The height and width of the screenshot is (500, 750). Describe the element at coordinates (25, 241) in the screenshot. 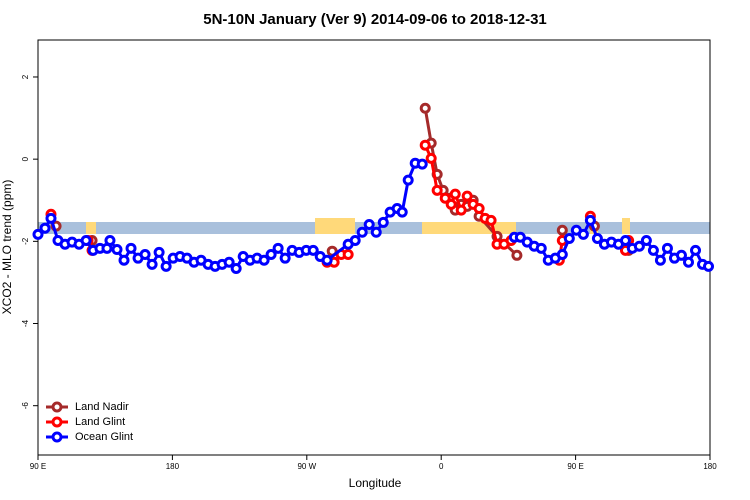

I see `y-tick-label: -2` at that location.